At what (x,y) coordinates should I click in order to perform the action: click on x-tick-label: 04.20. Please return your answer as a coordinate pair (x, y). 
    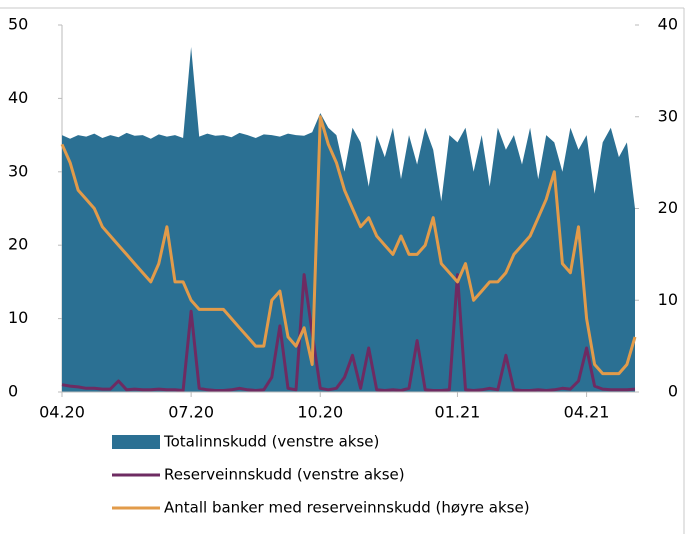
    Looking at the image, I should click on (62, 412).